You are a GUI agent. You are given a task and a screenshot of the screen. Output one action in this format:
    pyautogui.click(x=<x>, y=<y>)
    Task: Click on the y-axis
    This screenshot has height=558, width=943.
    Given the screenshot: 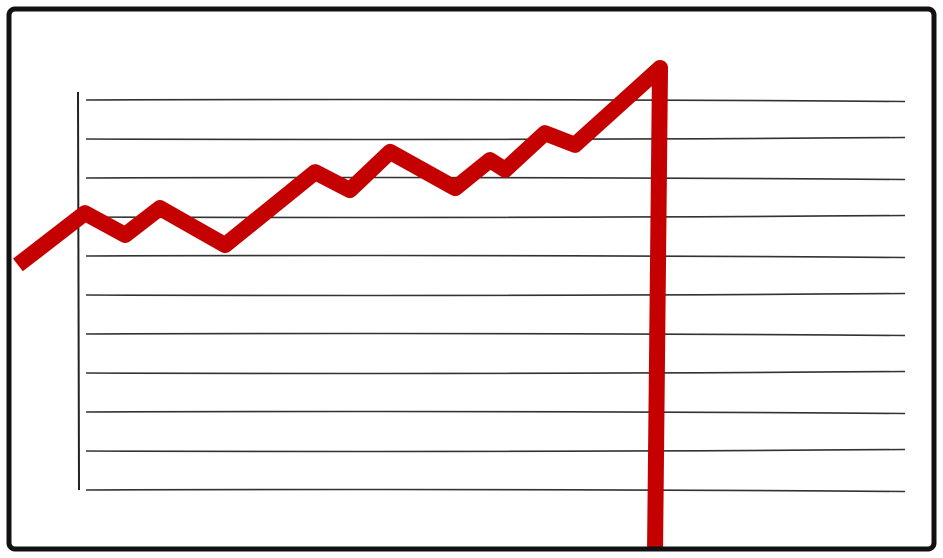 What is the action you would take?
    pyautogui.click(x=78, y=291)
    